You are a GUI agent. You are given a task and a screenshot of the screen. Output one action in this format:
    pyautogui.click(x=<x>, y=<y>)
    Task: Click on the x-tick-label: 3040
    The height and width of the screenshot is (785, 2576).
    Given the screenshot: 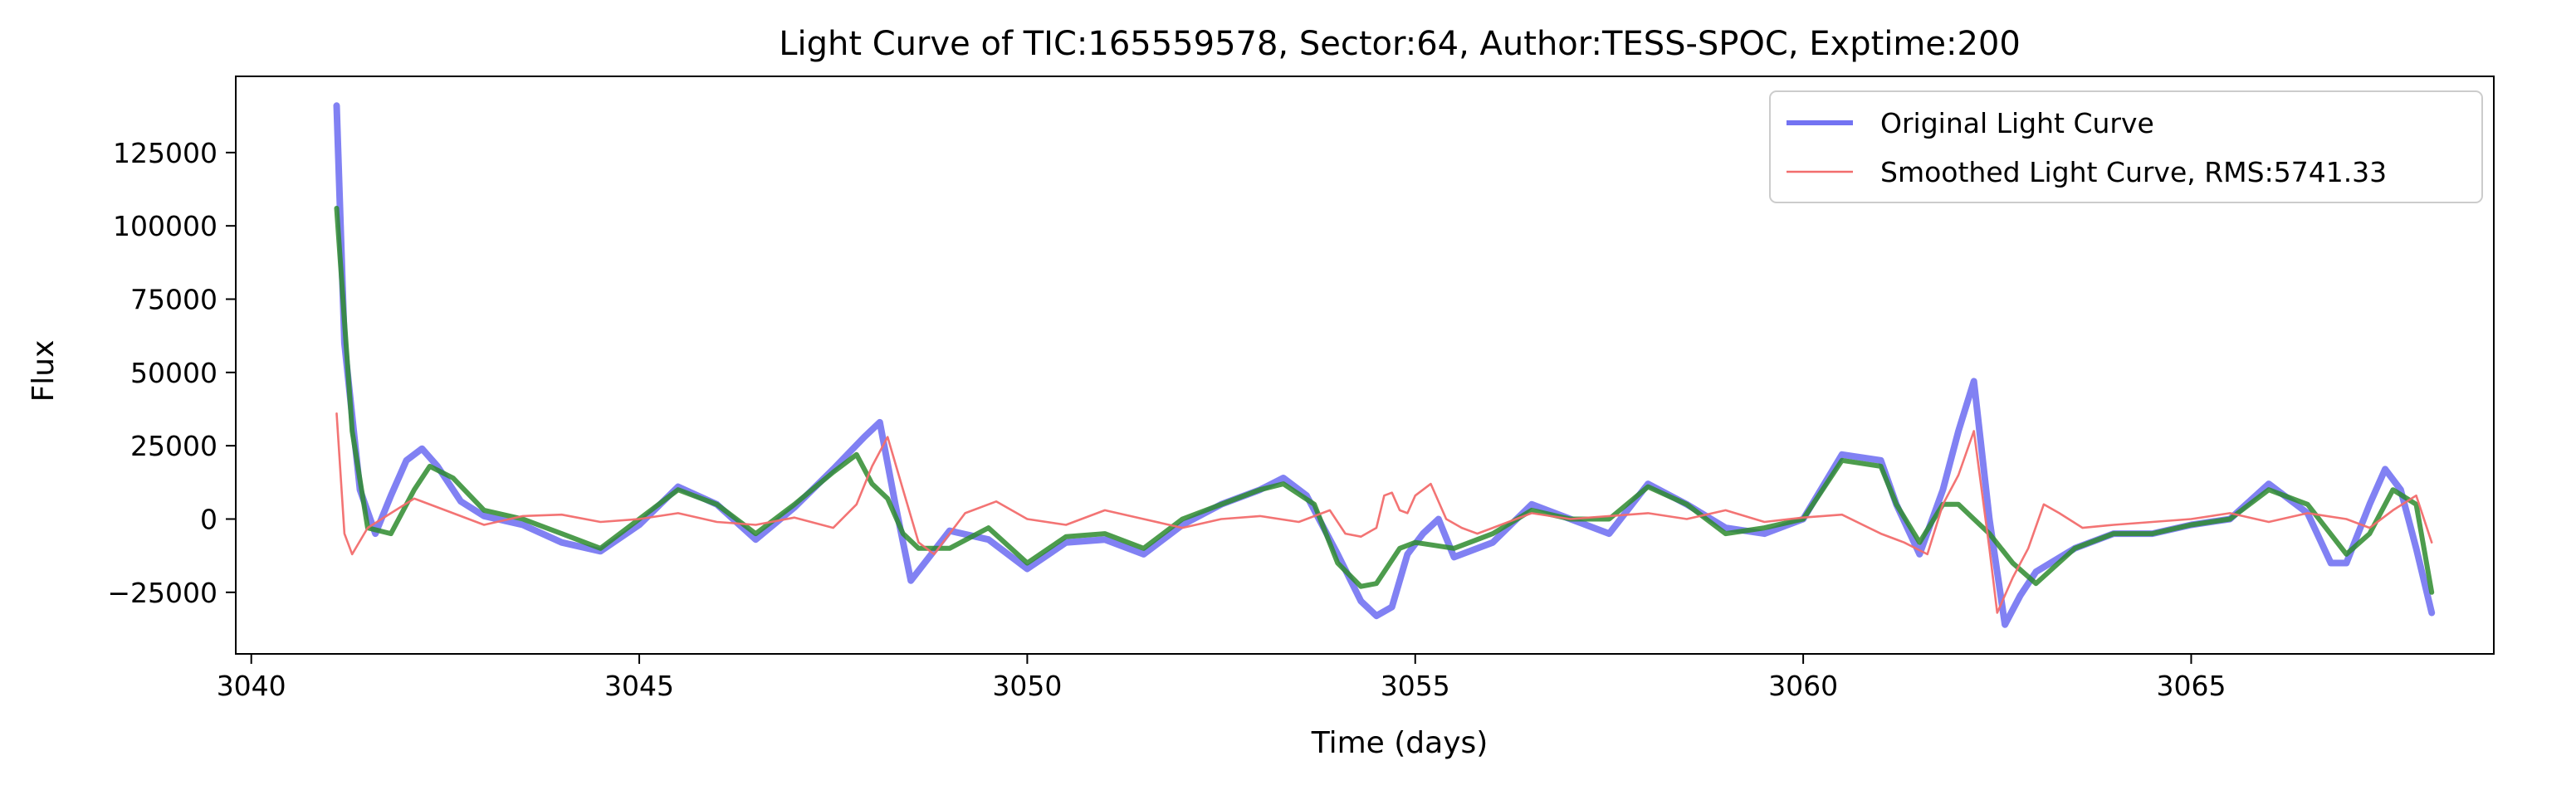 What is the action you would take?
    pyautogui.click(x=251, y=686)
    